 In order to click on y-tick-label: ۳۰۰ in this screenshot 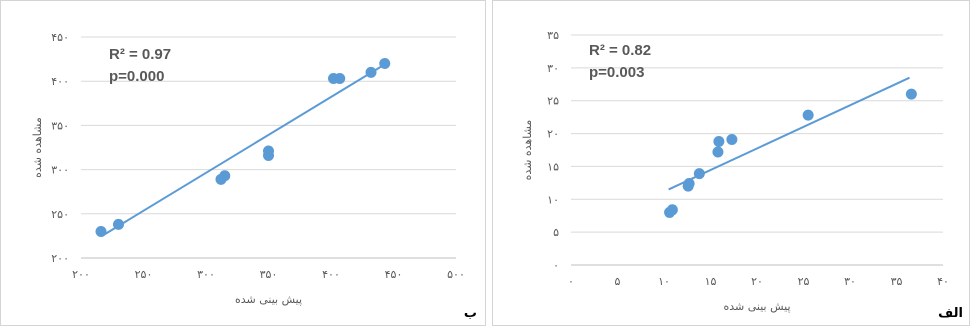, I will do `click(60, 170)`.